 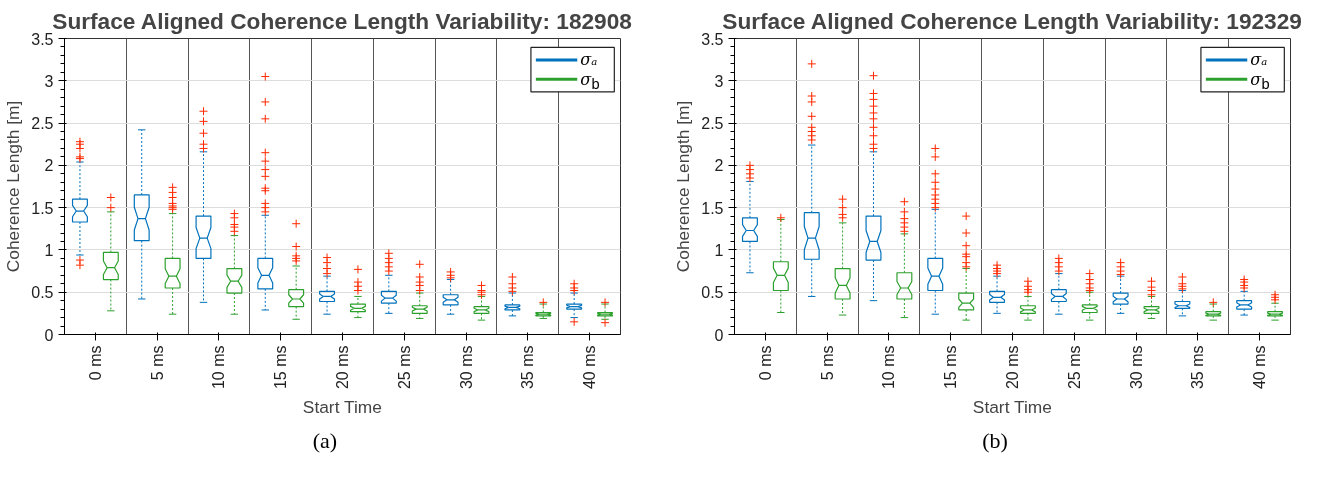 What do you see at coordinates (325, 441) in the screenshot?
I see `text: (a)` at bounding box center [325, 441].